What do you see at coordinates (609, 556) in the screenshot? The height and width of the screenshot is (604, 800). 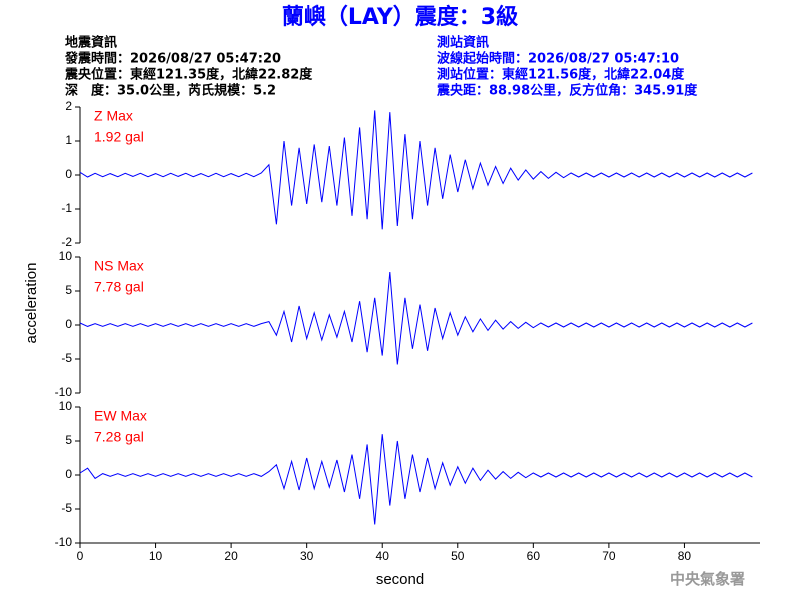 I see `x-tick-label: 70` at bounding box center [609, 556].